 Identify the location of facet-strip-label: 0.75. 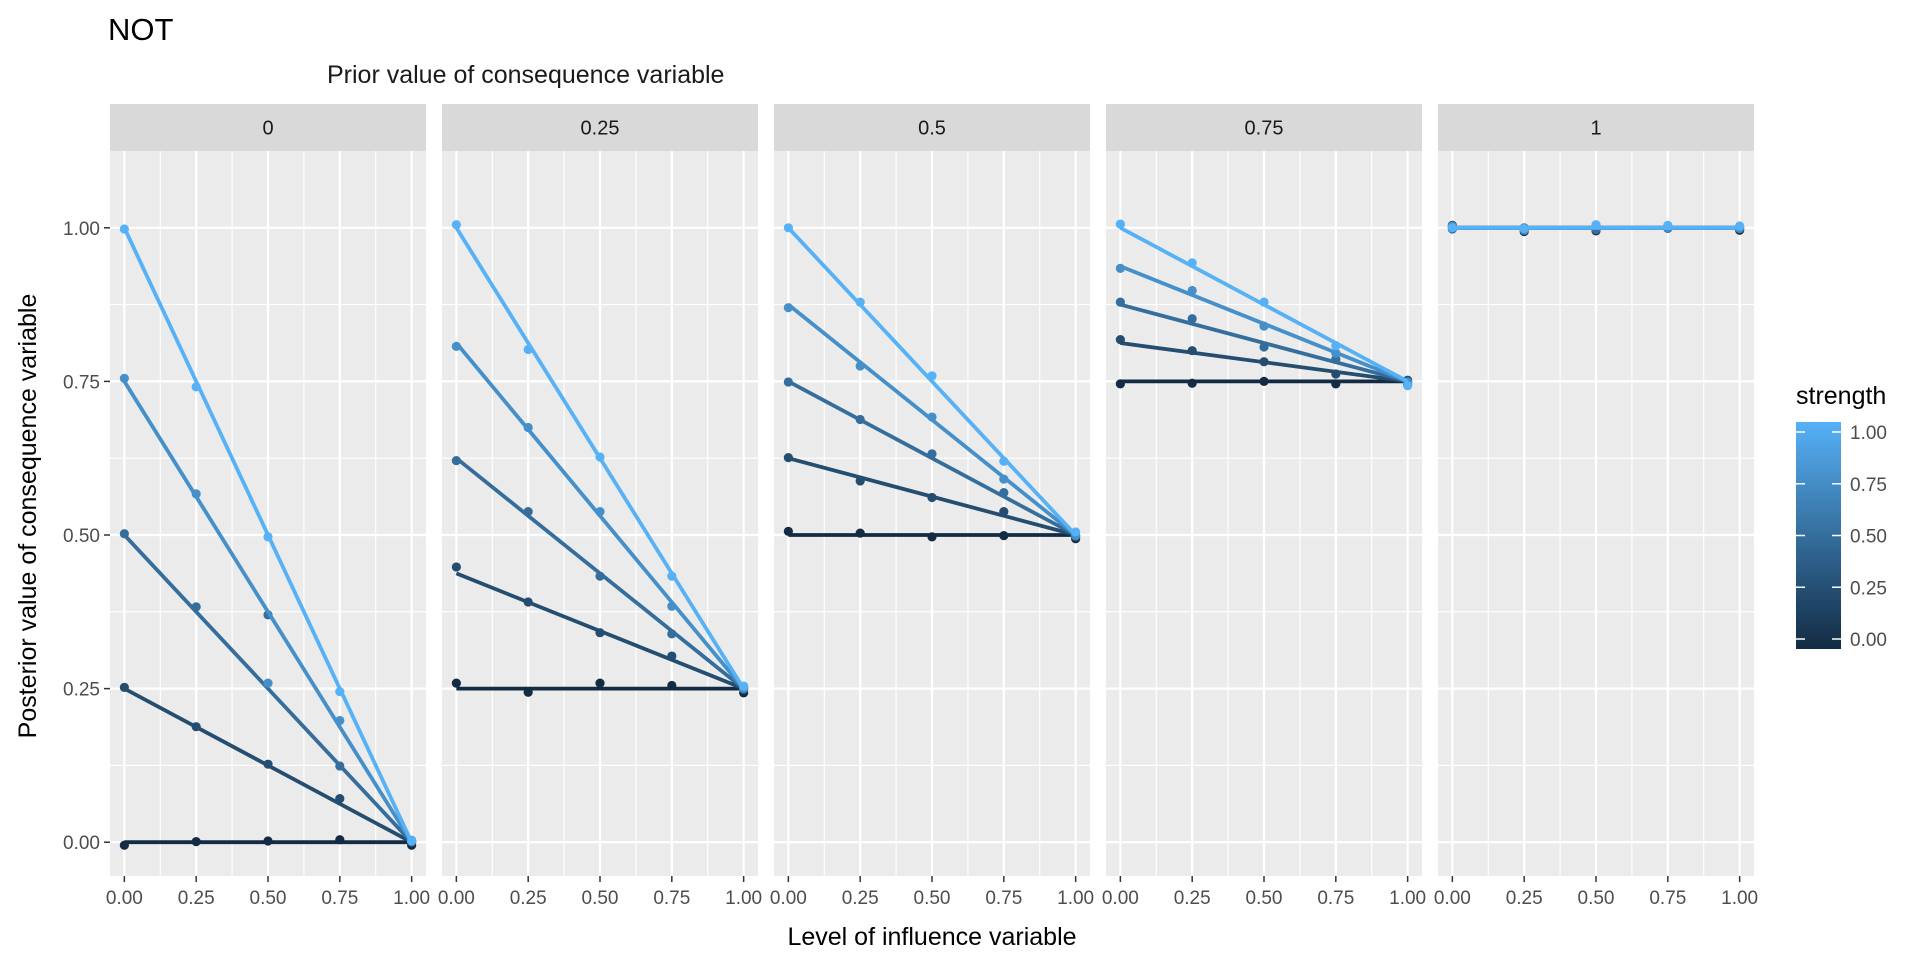
(1264, 129).